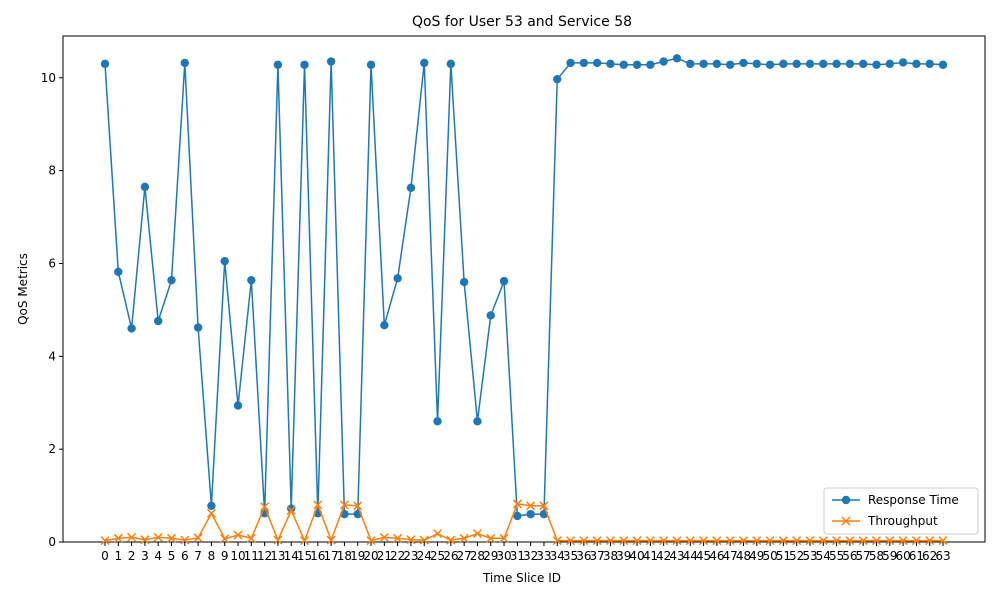 The image size is (1000, 600). Describe the element at coordinates (317, 556) in the screenshot. I see `x-tick-label: 16` at that location.